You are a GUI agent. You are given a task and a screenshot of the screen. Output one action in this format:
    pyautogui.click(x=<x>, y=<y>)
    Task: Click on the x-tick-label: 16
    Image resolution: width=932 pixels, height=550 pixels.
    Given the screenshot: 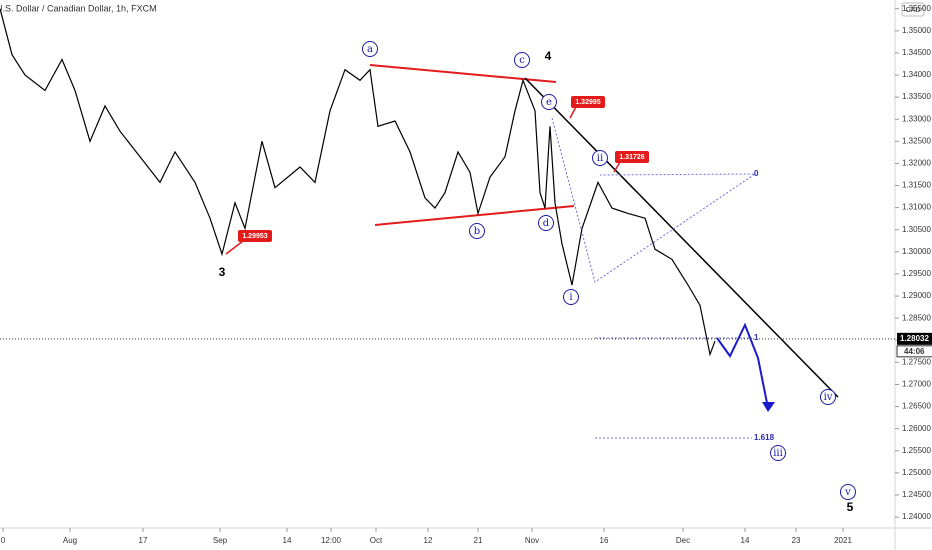 What is the action you would take?
    pyautogui.click(x=604, y=540)
    